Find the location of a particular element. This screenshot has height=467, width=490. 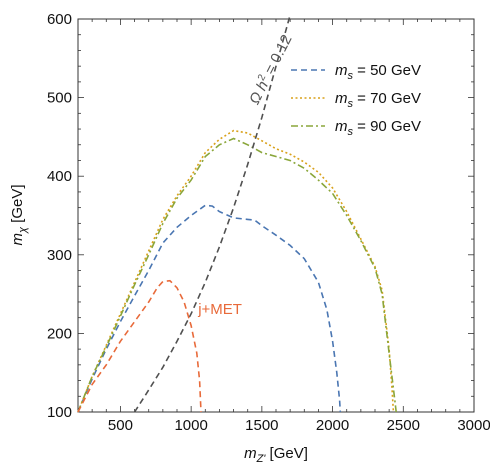

relic-density-annotation: Ω h2 = 0.12 is located at coordinates (270, 70).